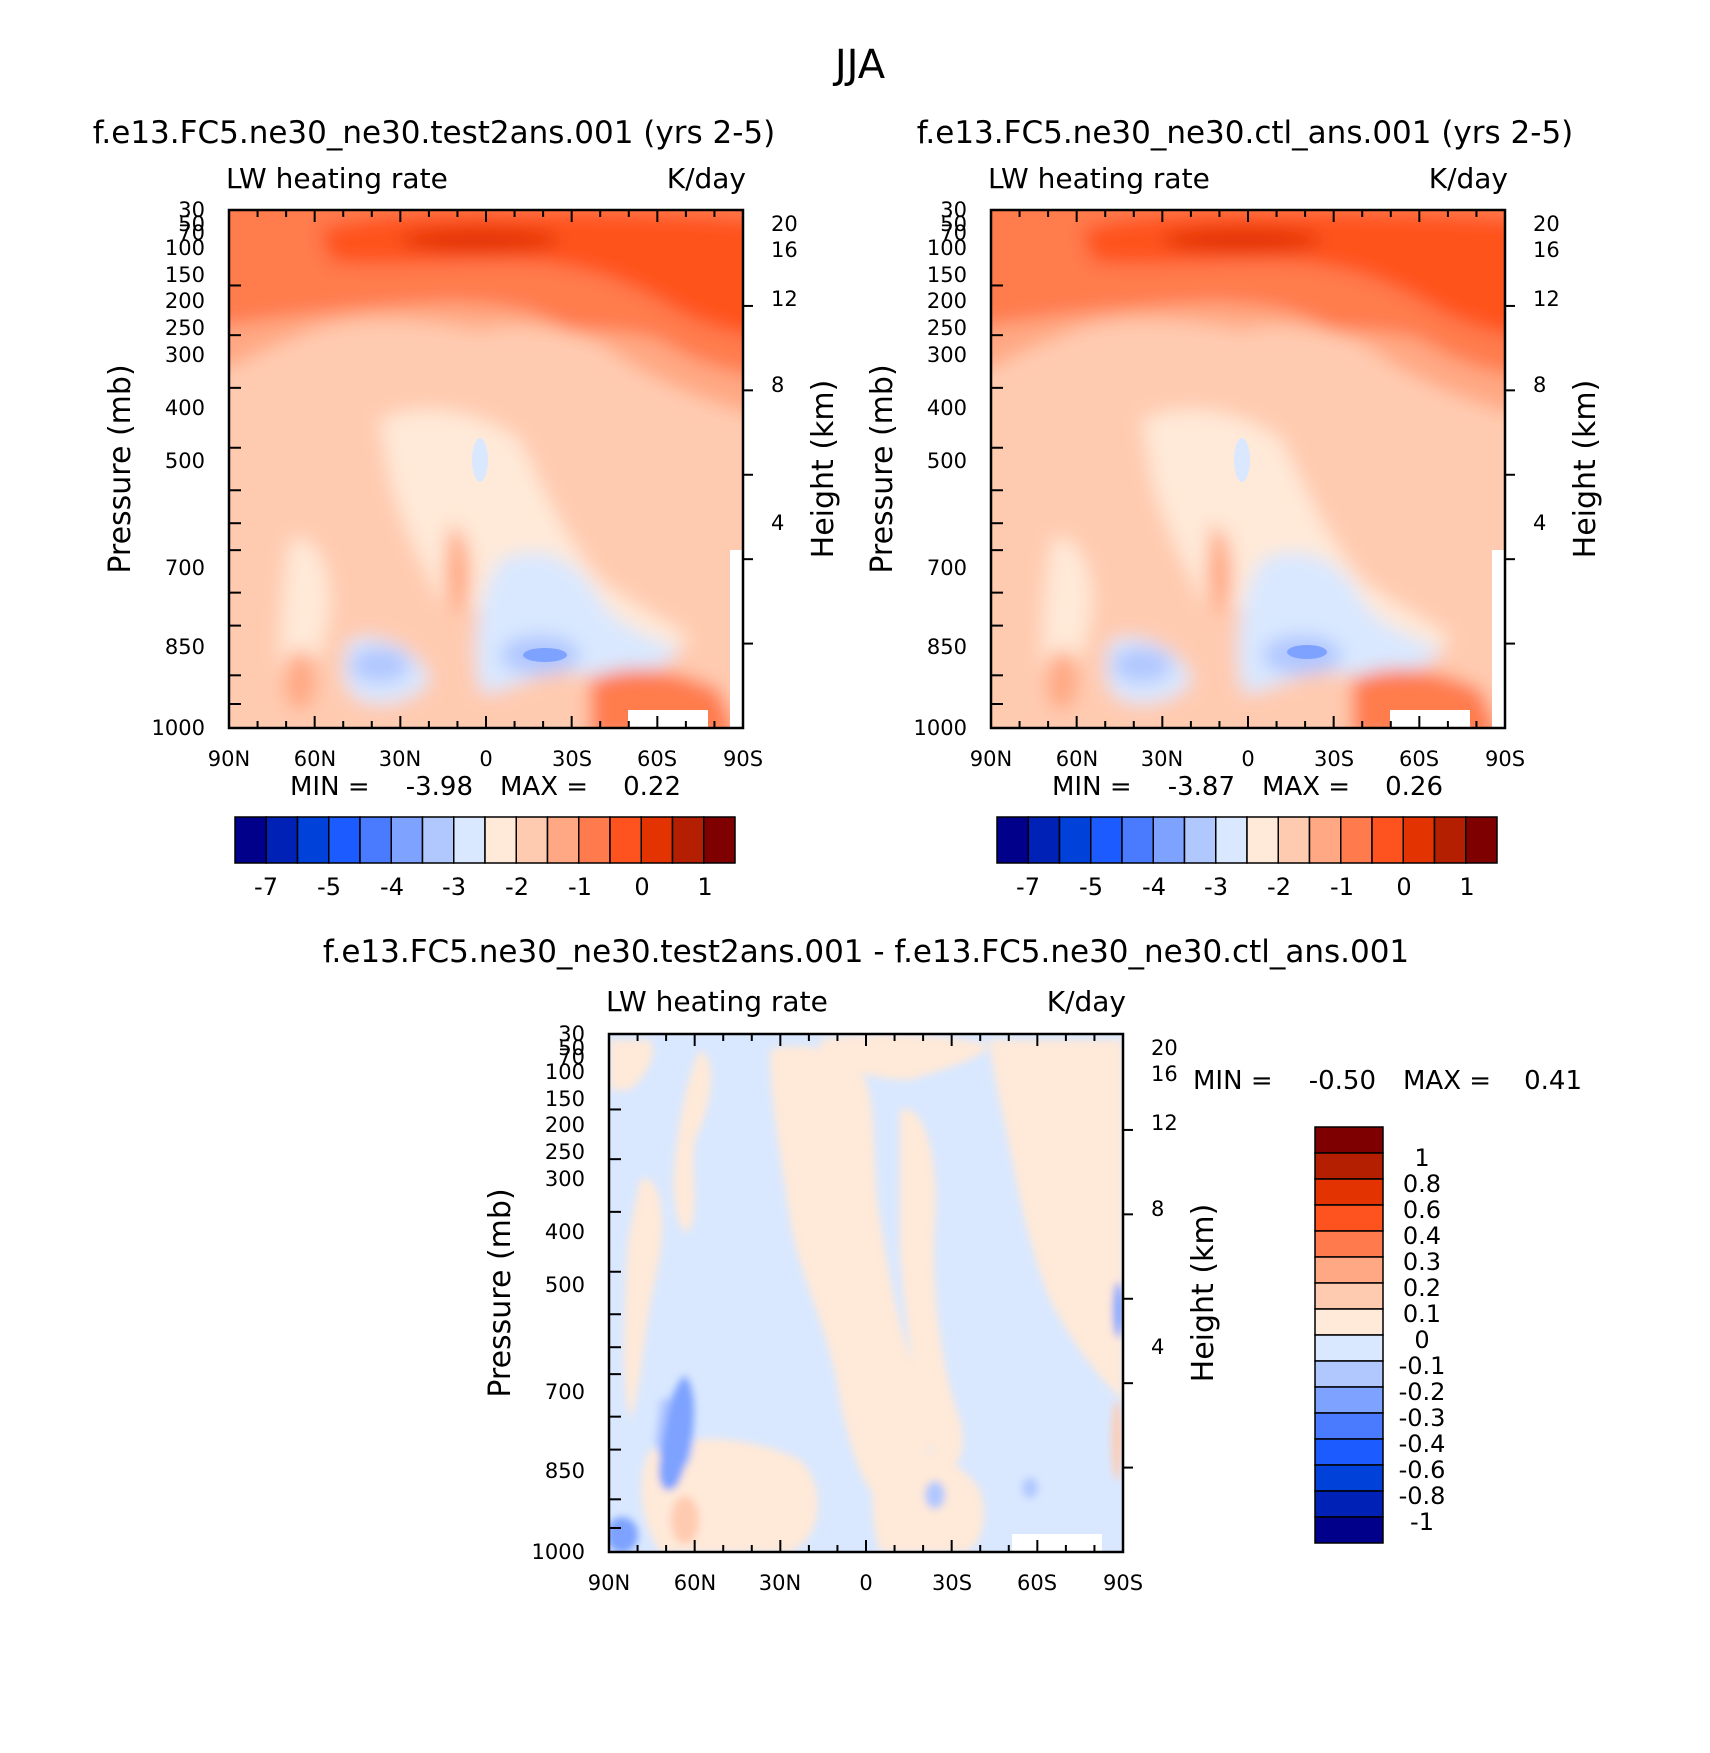 This screenshot has height=1753, width=1710. What do you see at coordinates (1422, 1496) in the screenshot?
I see `colorbar-label: -0.8` at bounding box center [1422, 1496].